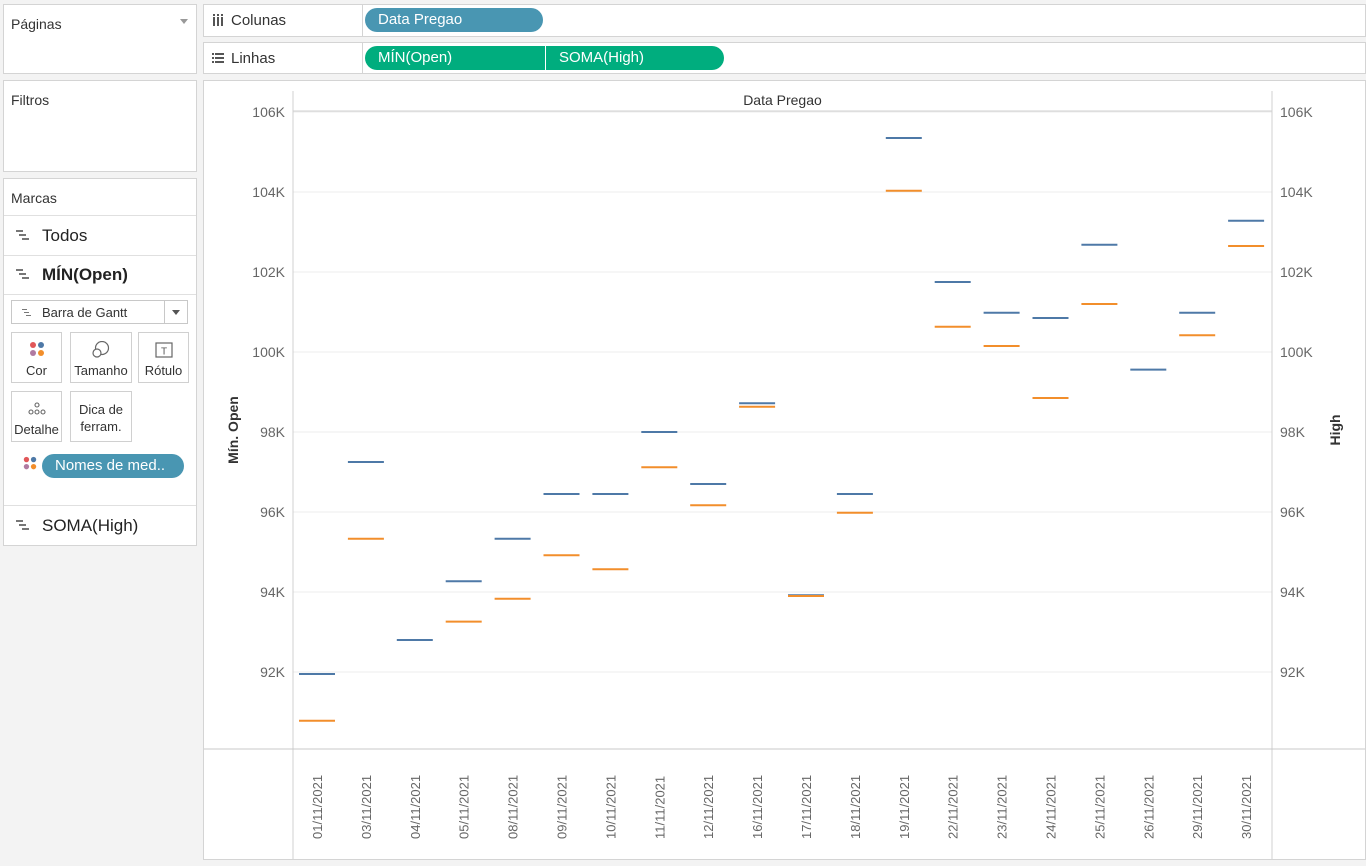 The image size is (1366, 866). Describe the element at coordinates (455, 58) in the screenshot. I see `row-pill-min-open: MÍN(Open)` at that location.